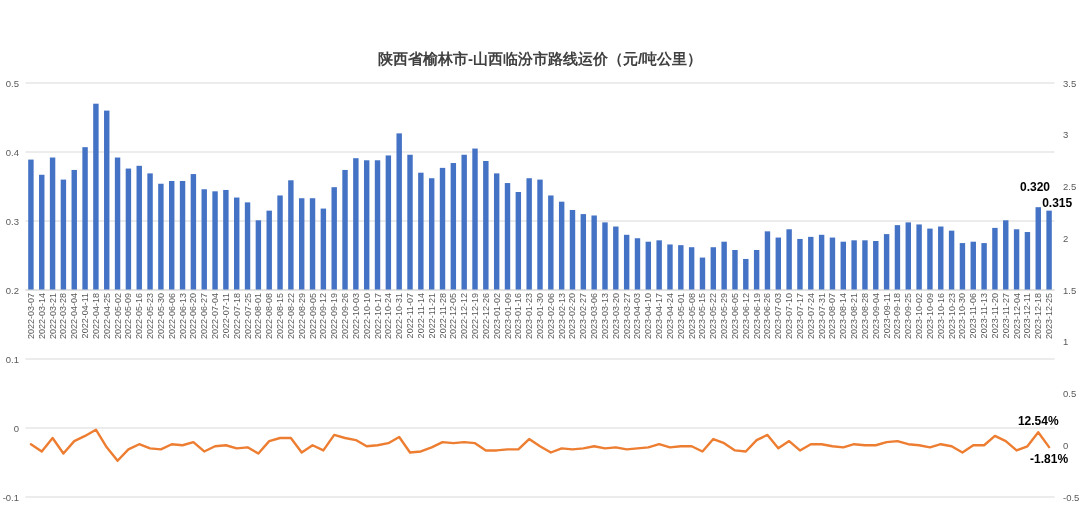  I want to click on x-tick-label: 2022-09-26, so click(345, 316).